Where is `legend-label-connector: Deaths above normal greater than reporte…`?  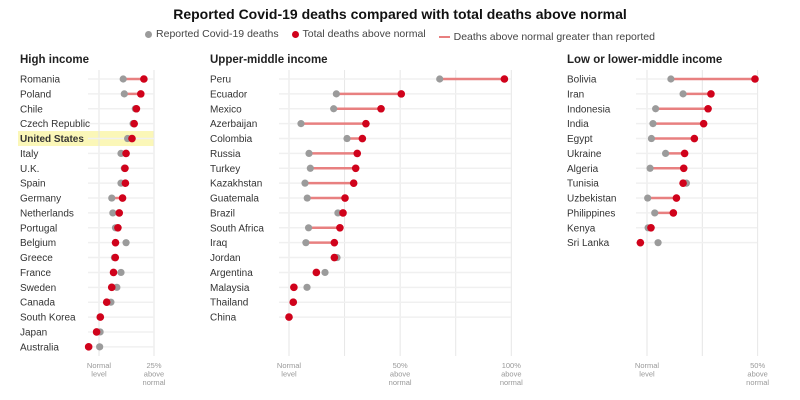 legend-label-connector: Deaths above normal greater than reporte… is located at coordinates (554, 36).